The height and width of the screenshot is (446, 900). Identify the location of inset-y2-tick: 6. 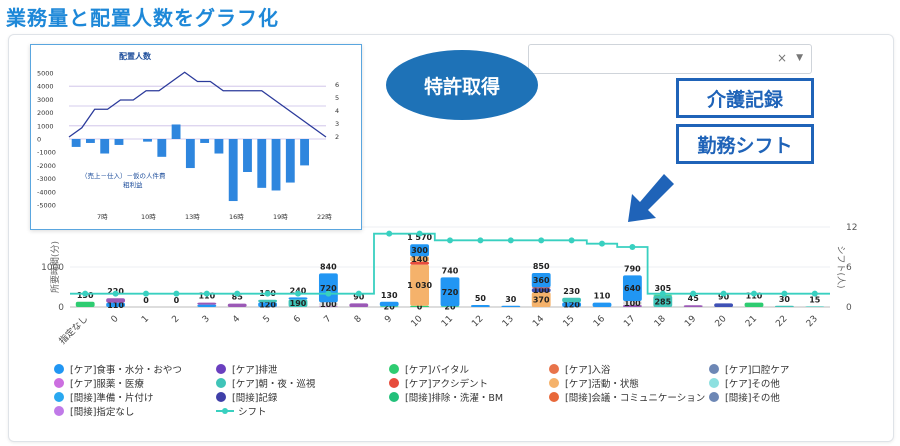
(337, 85).